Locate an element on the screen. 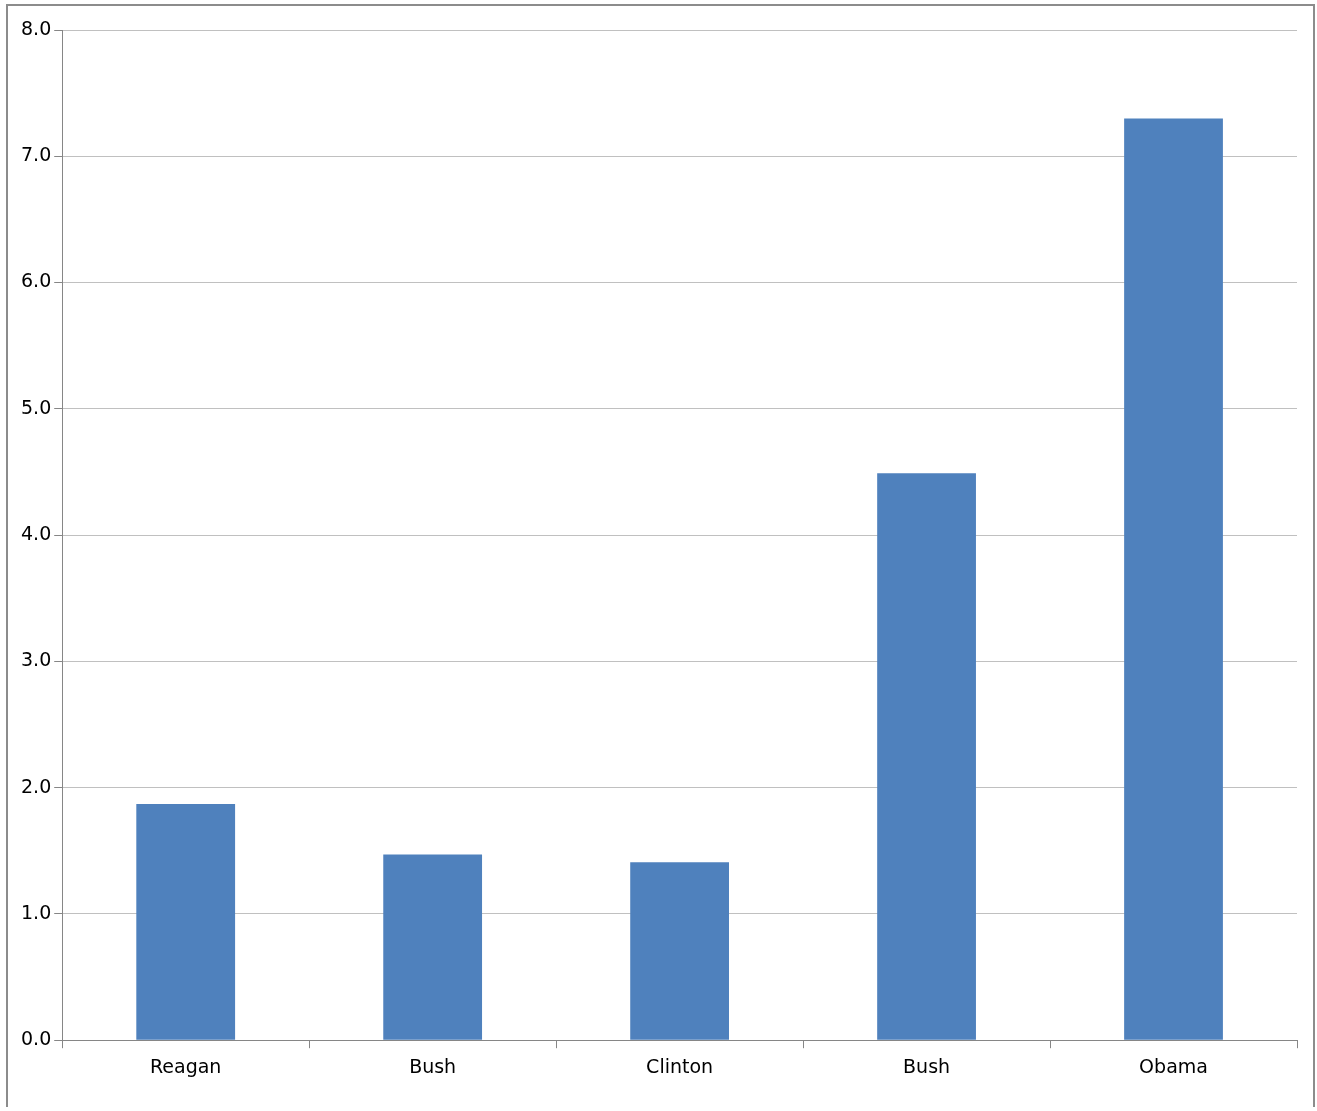  x-tick-label: Reagan is located at coordinates (185, 1065).